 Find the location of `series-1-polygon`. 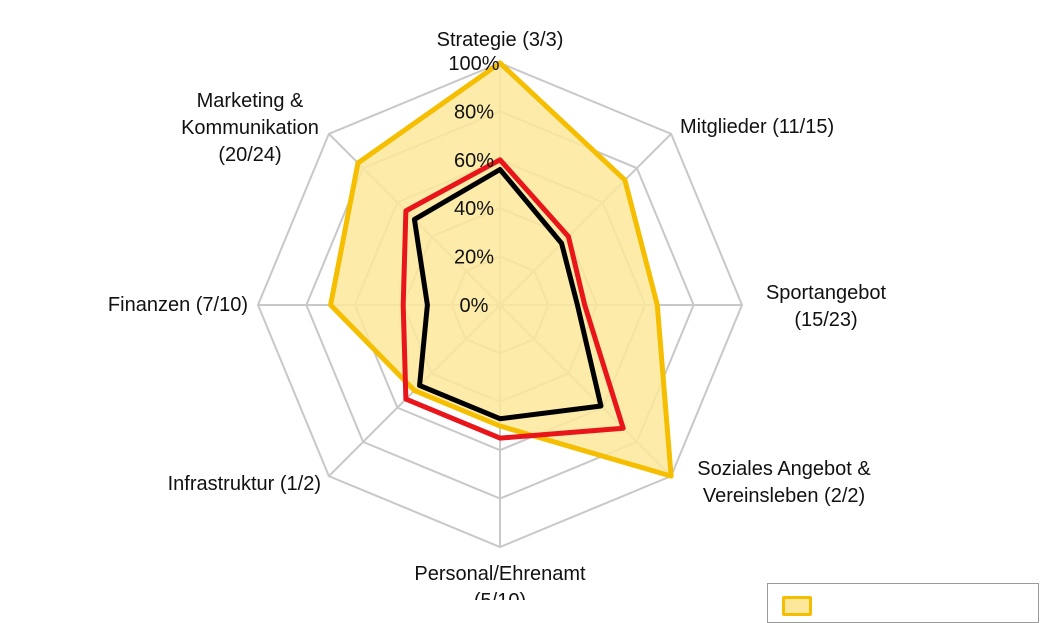

series-1-polygon is located at coordinates (513, 299).